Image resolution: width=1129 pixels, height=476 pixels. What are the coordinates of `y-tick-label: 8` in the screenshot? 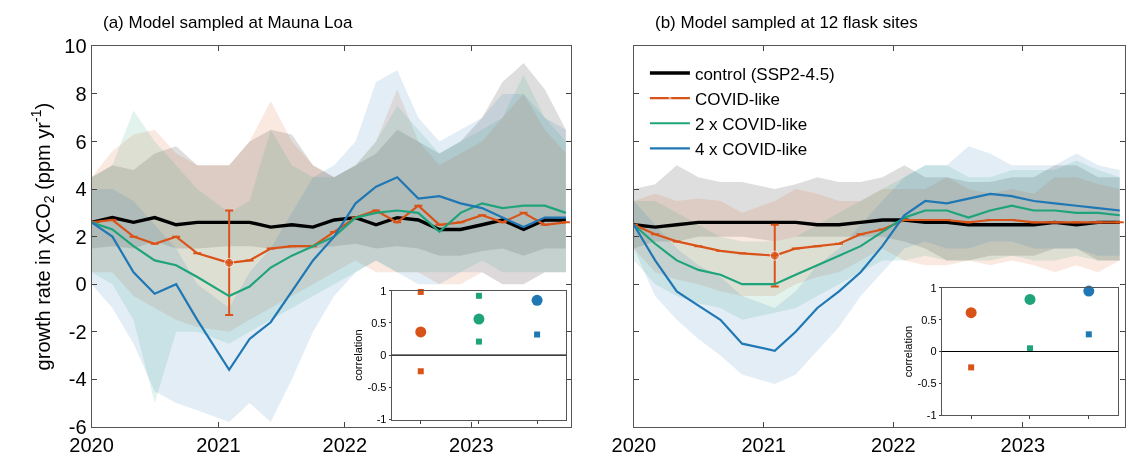 It's located at (81, 93).